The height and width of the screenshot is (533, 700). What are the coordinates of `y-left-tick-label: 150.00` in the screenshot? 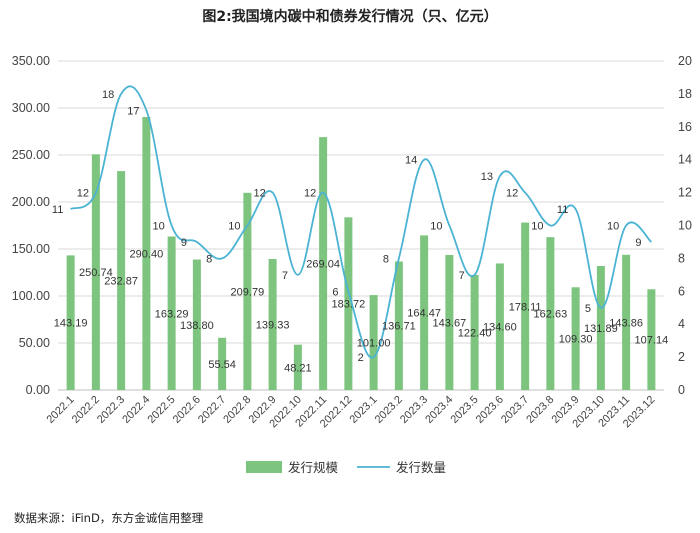 It's located at (31, 249).